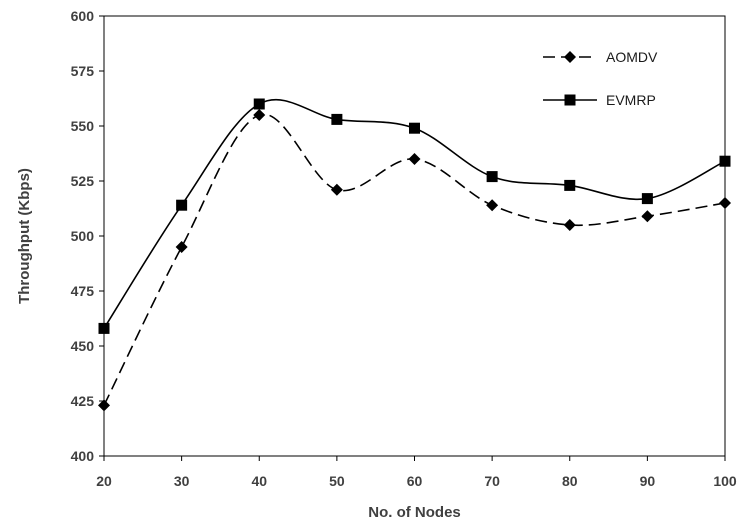  I want to click on x-tick-label: 40, so click(259, 481).